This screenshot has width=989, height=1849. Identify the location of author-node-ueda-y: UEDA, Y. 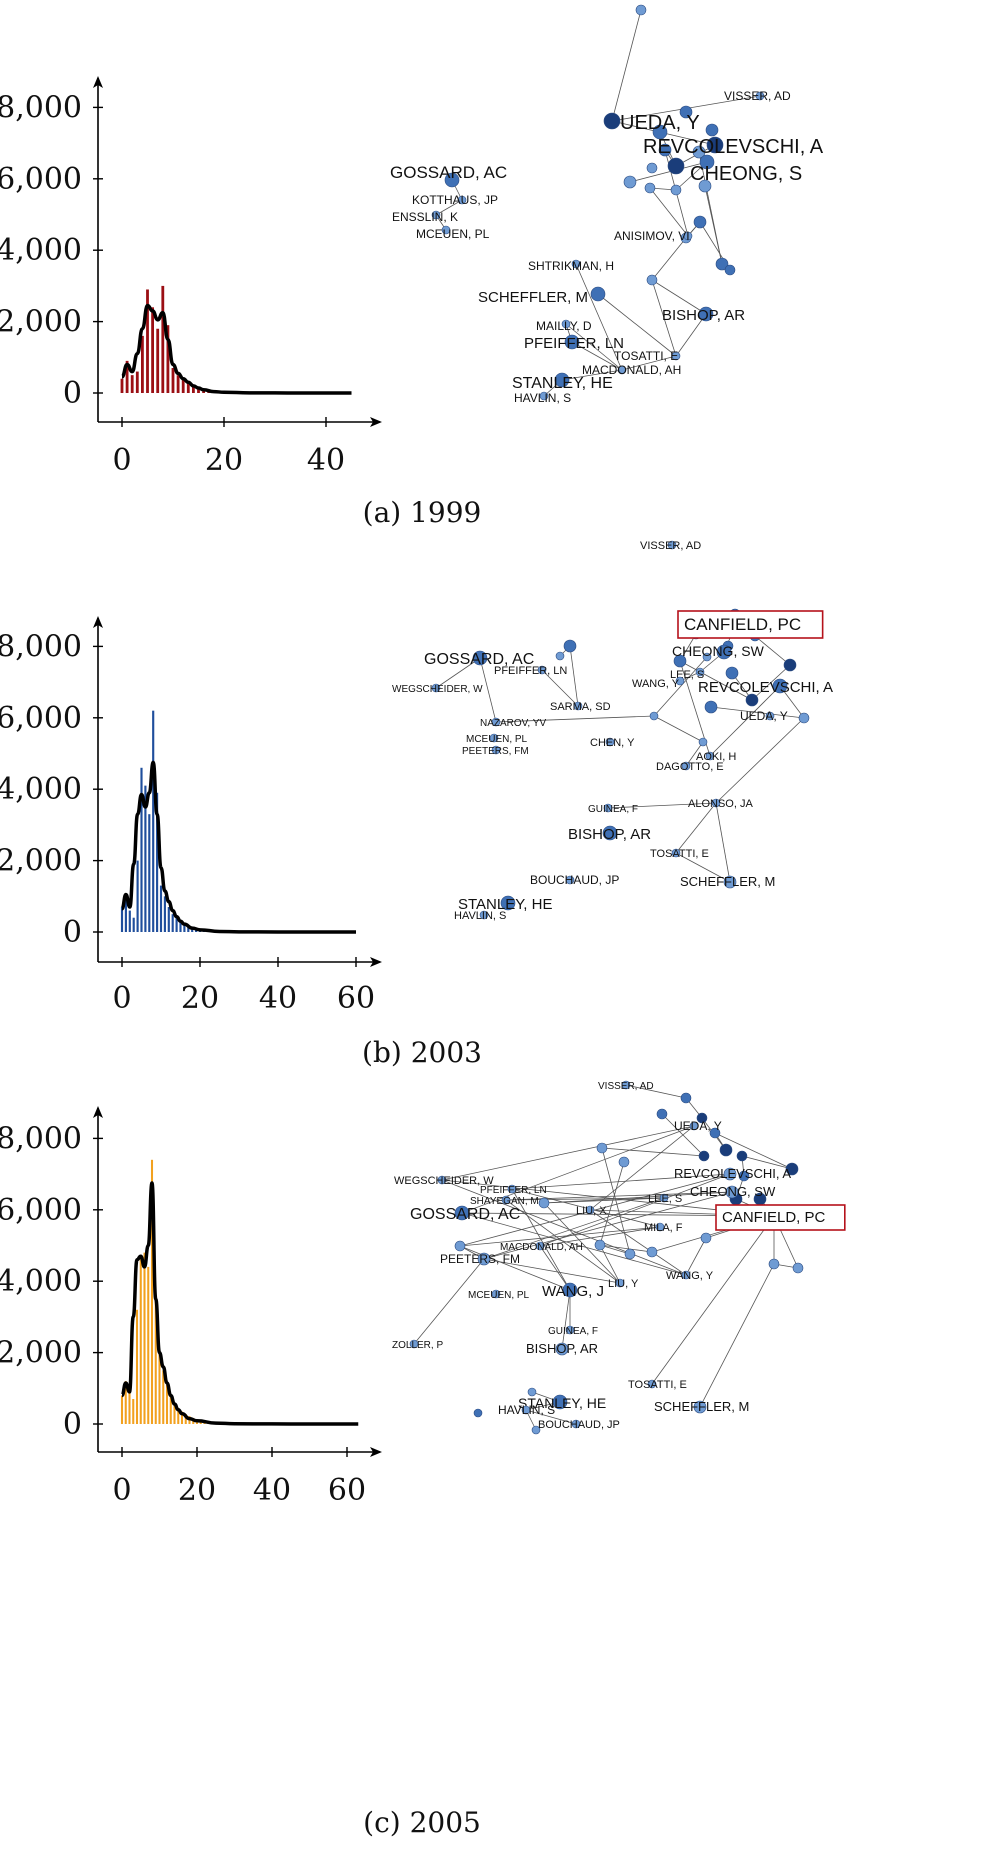
(651, 123).